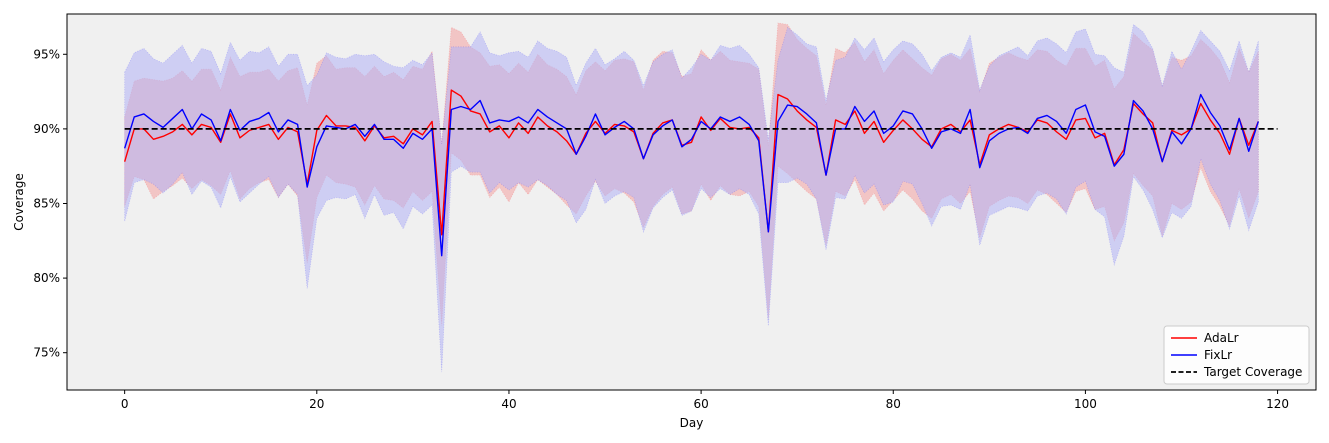 This screenshot has width=1329, height=443. Describe the element at coordinates (1218, 355) in the screenshot. I see `legend-label-fixlr: FixLr` at that location.